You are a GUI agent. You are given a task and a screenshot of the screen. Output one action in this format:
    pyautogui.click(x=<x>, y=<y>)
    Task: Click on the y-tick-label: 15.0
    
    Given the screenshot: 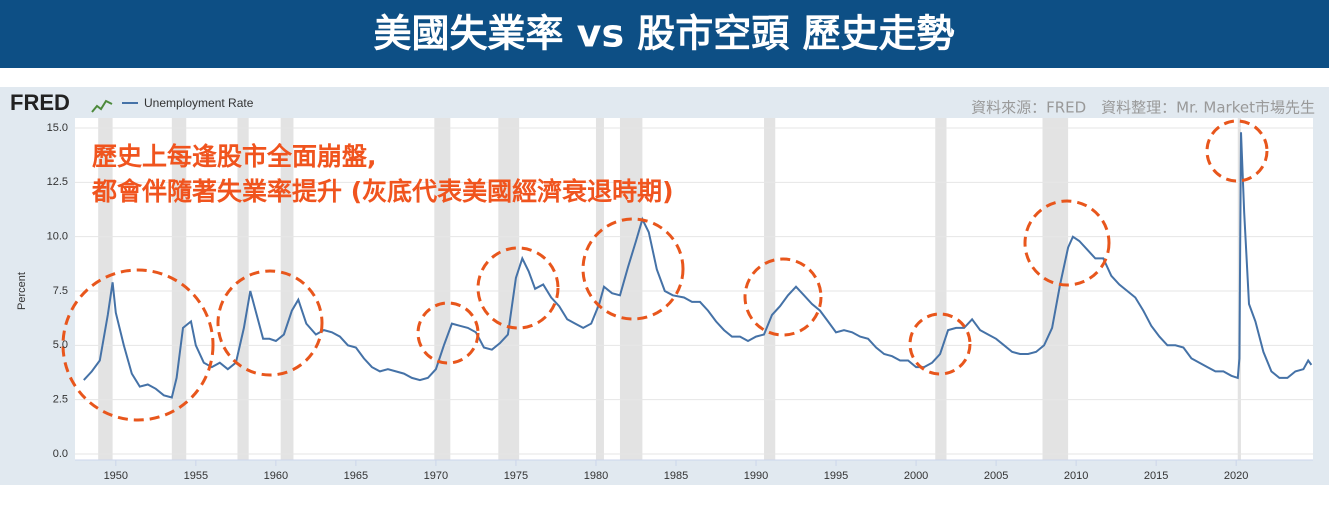 What is the action you would take?
    pyautogui.click(x=57, y=128)
    